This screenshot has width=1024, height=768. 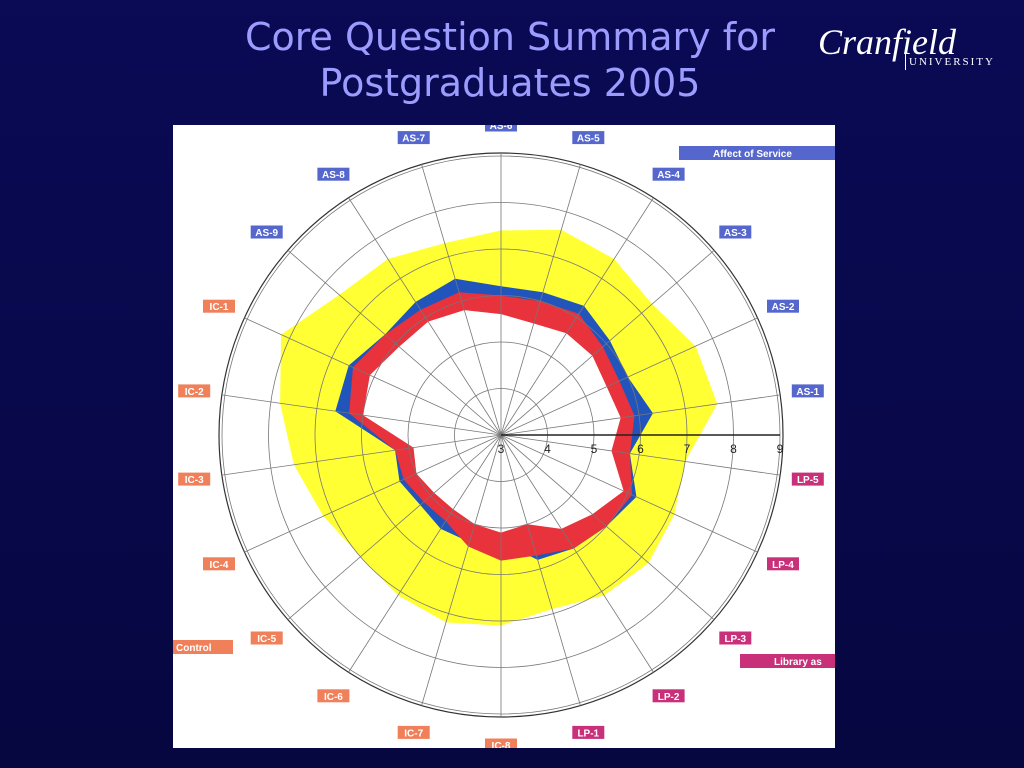 I want to click on category-label: IC-6, so click(x=333, y=697).